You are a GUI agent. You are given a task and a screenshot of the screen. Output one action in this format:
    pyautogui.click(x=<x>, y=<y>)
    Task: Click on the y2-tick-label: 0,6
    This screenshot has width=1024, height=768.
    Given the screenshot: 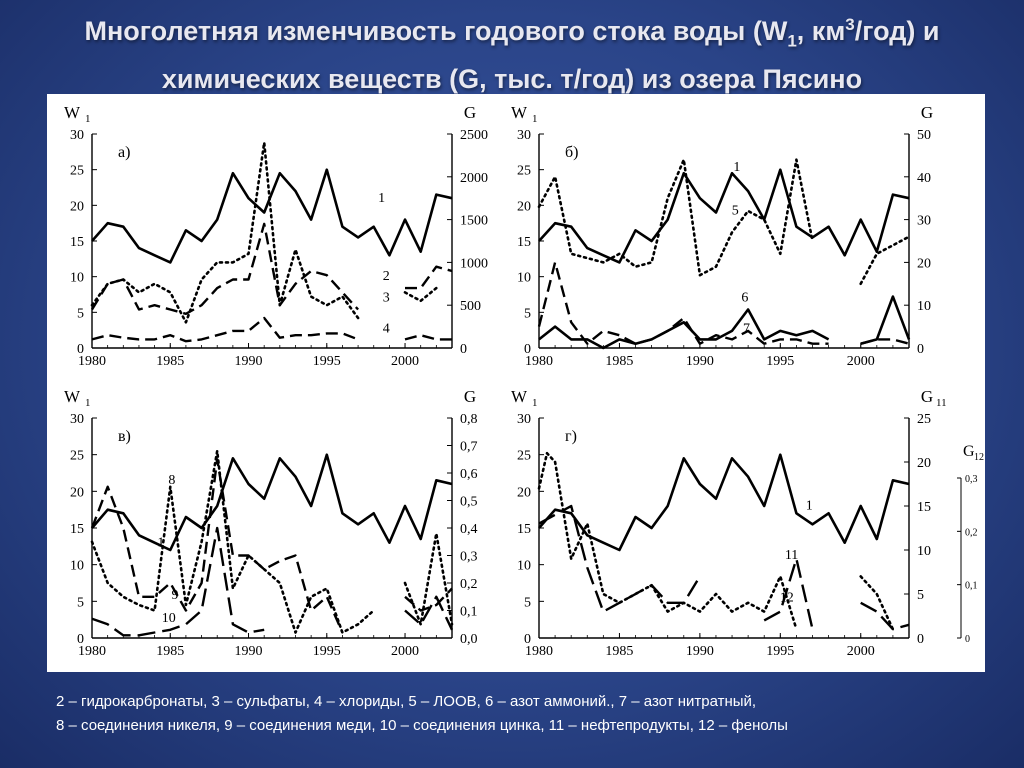 What is the action you would take?
    pyautogui.click(x=469, y=474)
    